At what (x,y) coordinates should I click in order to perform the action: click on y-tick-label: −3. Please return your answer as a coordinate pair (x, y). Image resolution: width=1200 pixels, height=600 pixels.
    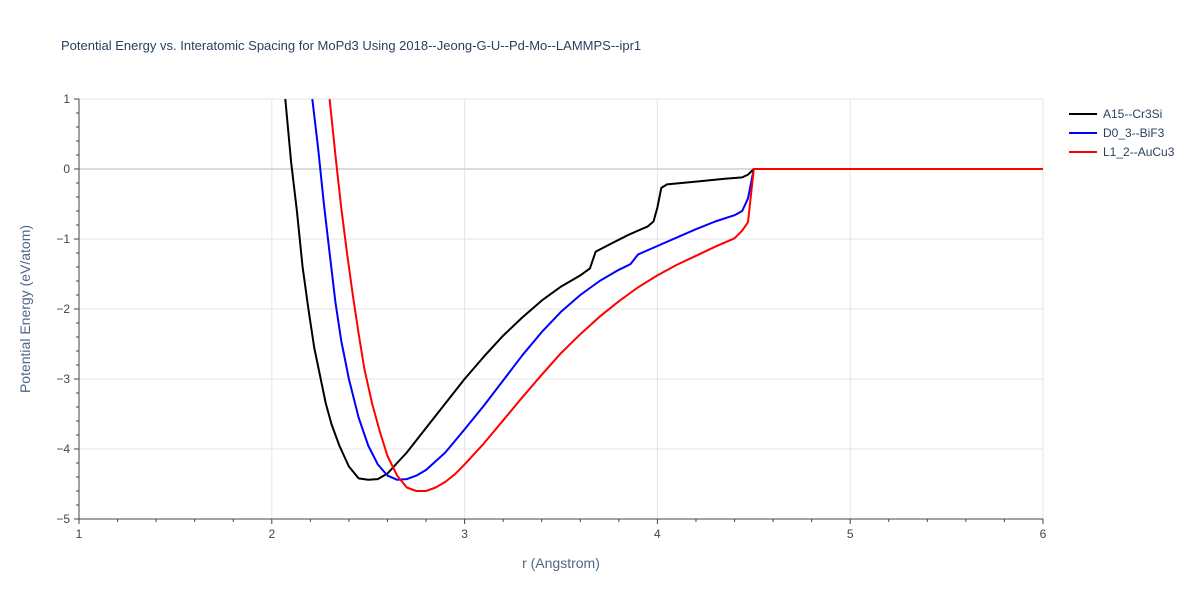
    Looking at the image, I should click on (63, 379).